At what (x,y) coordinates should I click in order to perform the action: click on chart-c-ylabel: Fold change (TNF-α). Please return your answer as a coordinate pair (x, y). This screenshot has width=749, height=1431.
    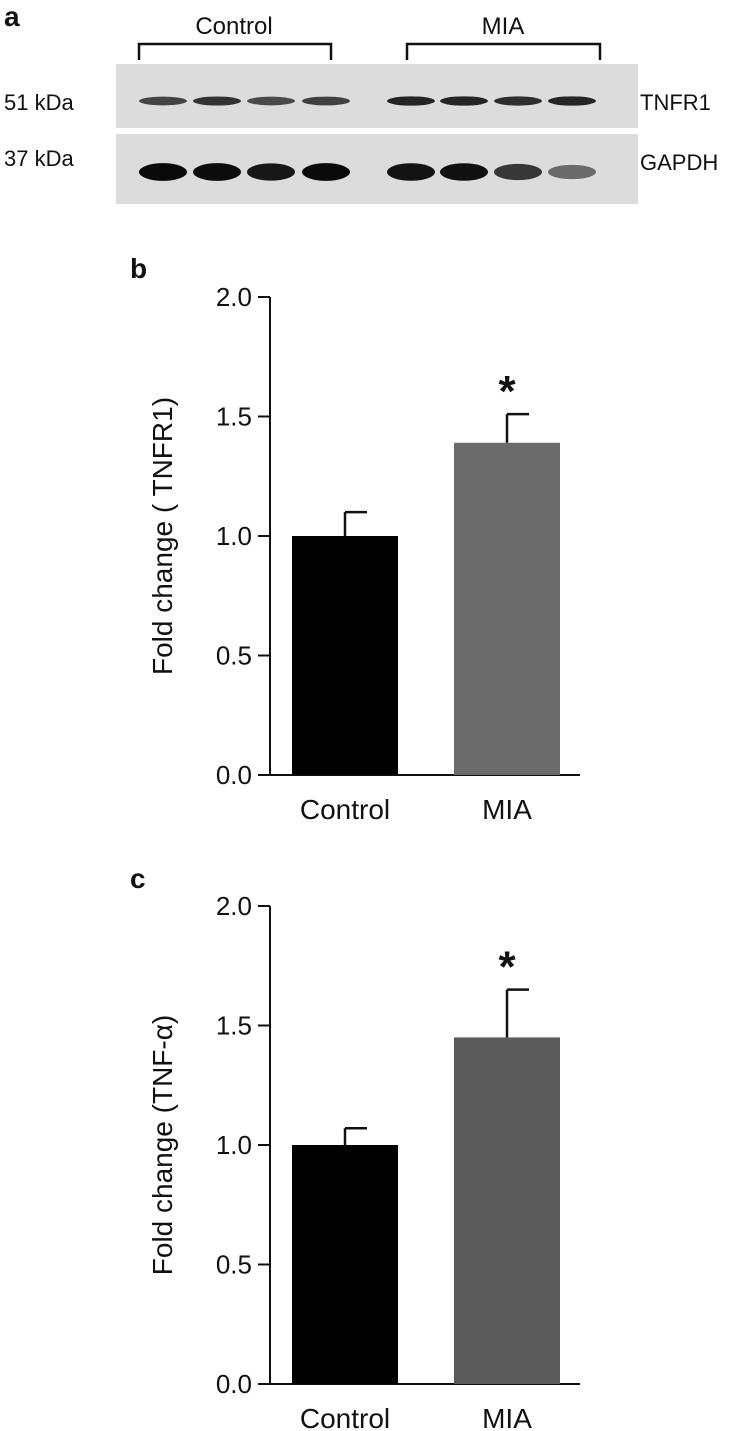
    Looking at the image, I should click on (162, 1145).